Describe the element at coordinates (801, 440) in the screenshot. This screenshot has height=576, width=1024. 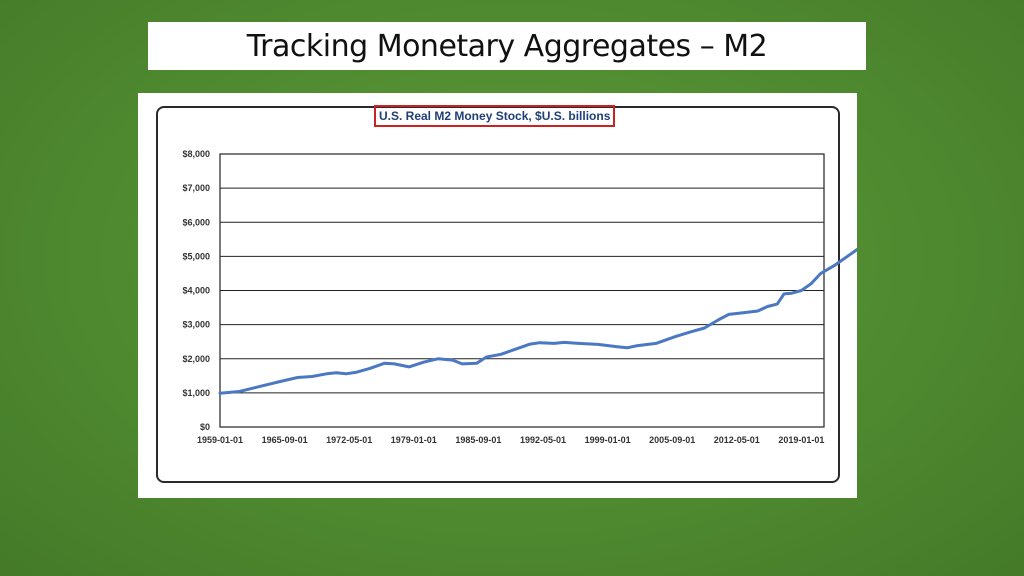
I see `x-tick-label: 2019-01-01` at that location.